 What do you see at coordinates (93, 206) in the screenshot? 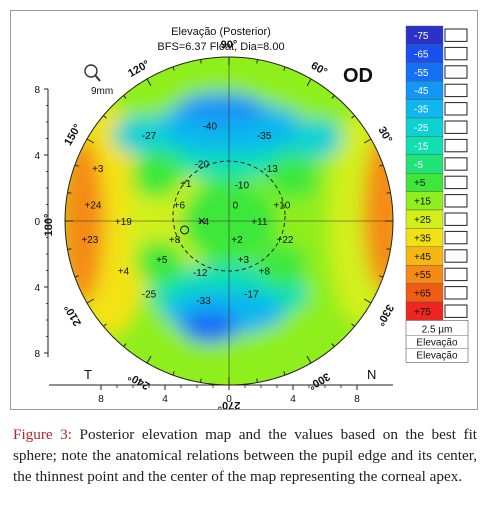
I see `elevation-value: +24` at bounding box center [93, 206].